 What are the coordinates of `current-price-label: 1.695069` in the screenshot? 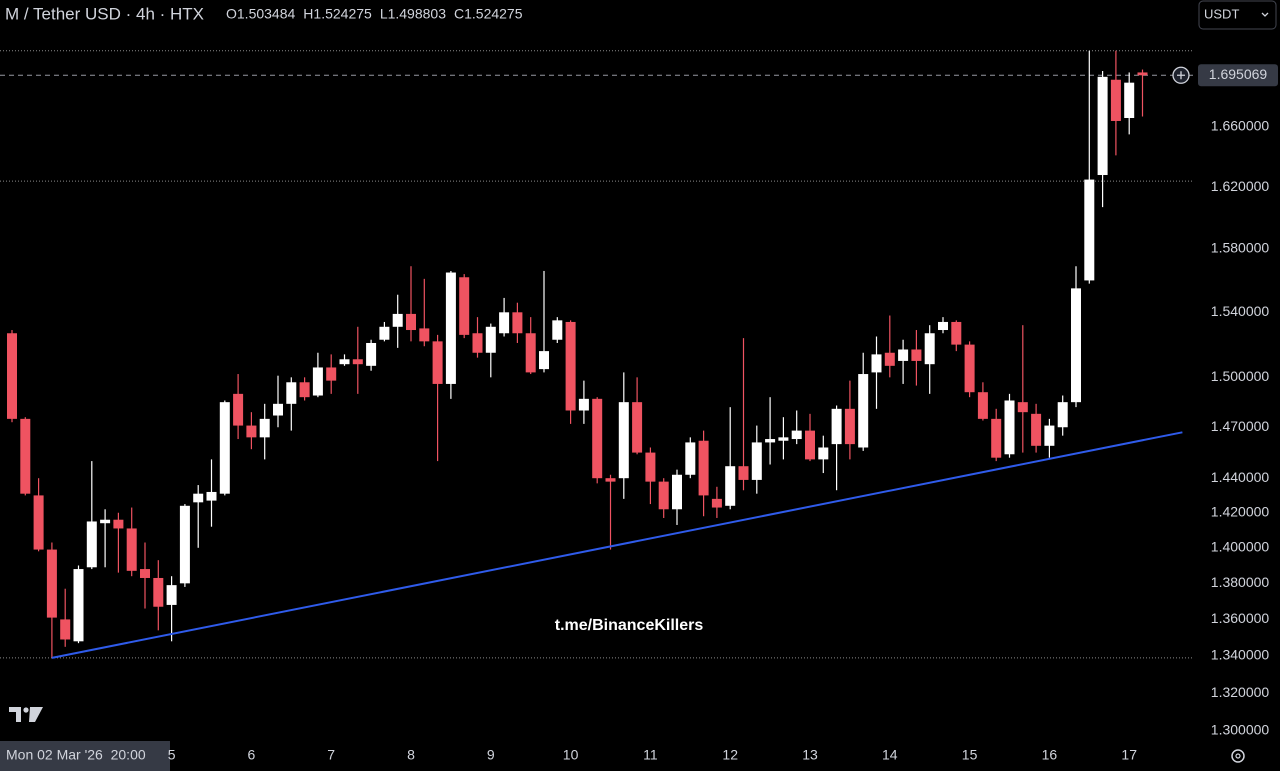 It's located at (1238, 74).